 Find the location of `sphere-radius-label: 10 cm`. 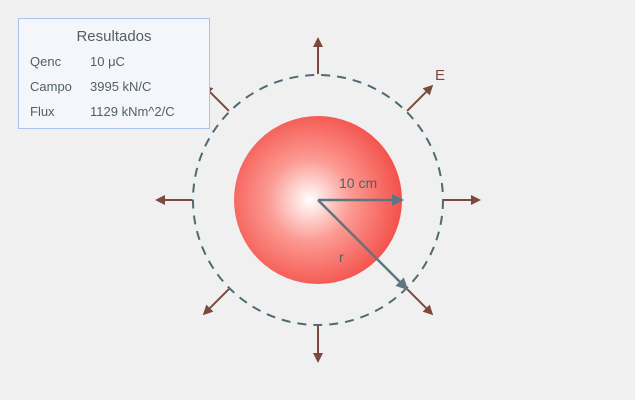

sphere-radius-label: 10 cm is located at coordinates (358, 183).